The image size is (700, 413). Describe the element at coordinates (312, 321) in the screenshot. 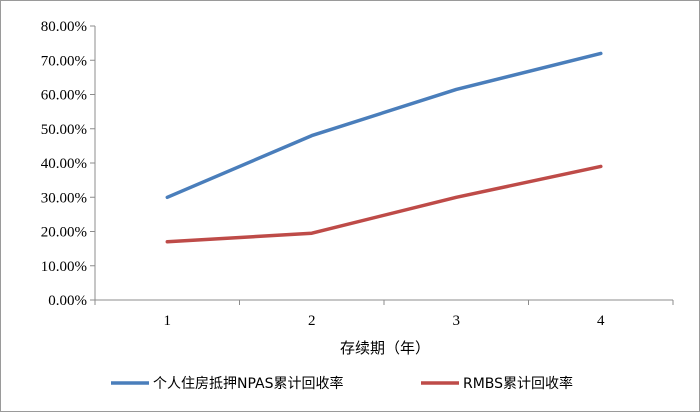

I see `x-tick-label: 2` at that location.